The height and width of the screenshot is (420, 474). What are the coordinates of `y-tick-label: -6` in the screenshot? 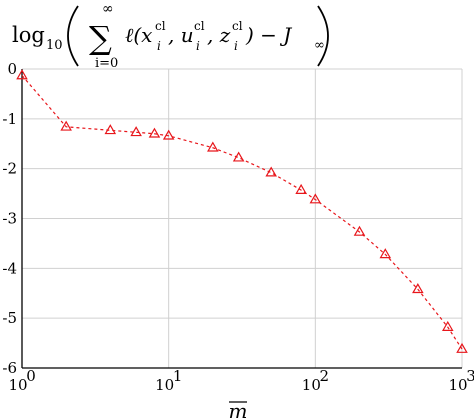 It's located at (9, 368).